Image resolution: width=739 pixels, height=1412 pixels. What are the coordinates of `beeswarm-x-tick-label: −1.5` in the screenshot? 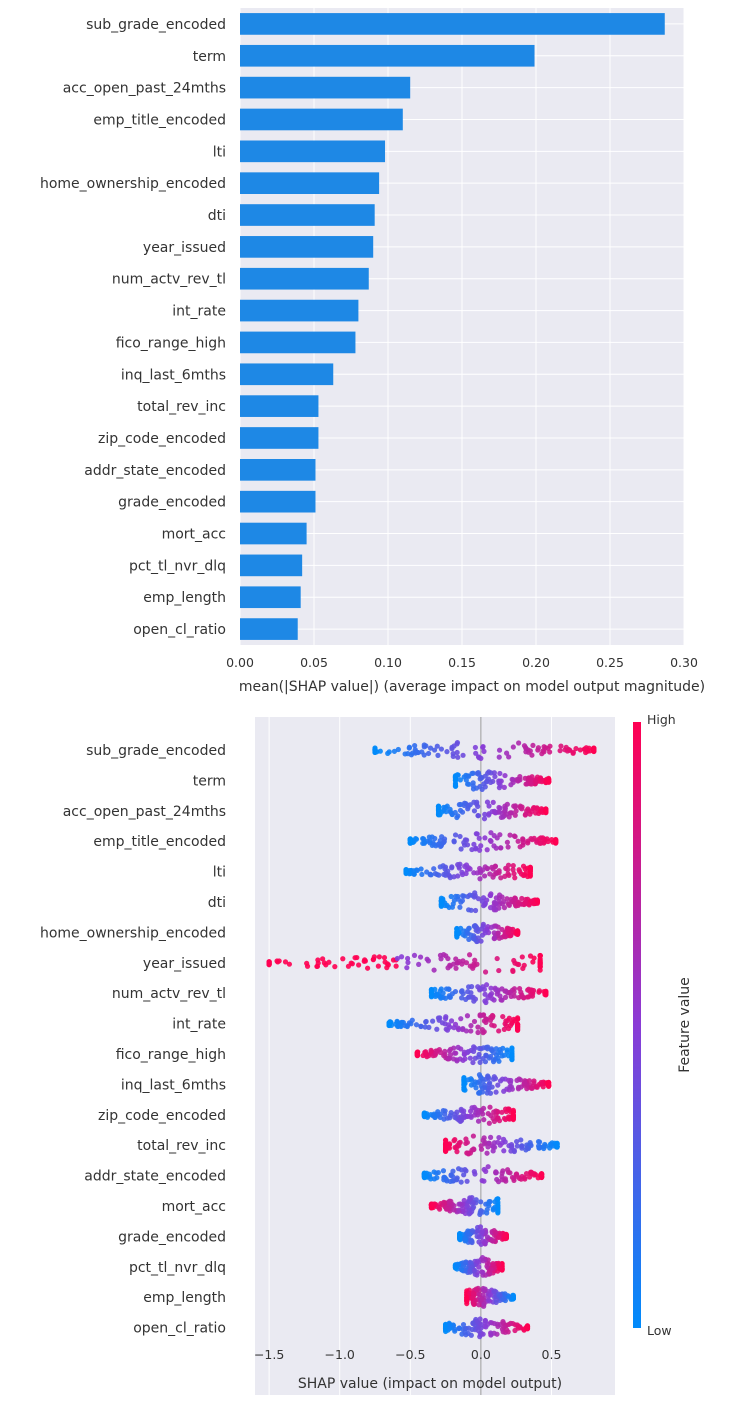 It's located at (269, 1354).